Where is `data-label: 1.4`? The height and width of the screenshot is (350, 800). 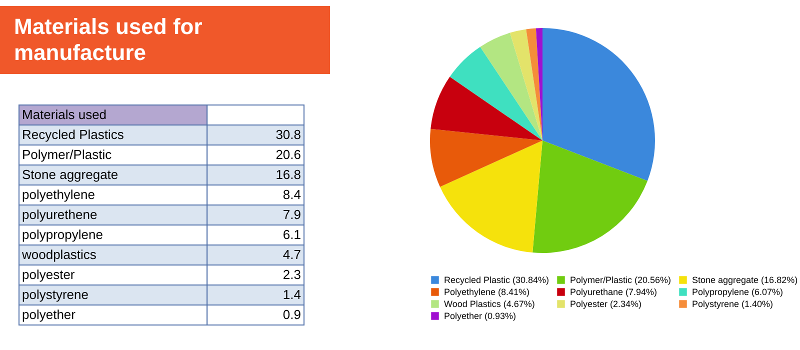 data-label: 1.4 is located at coordinates (291, 294).